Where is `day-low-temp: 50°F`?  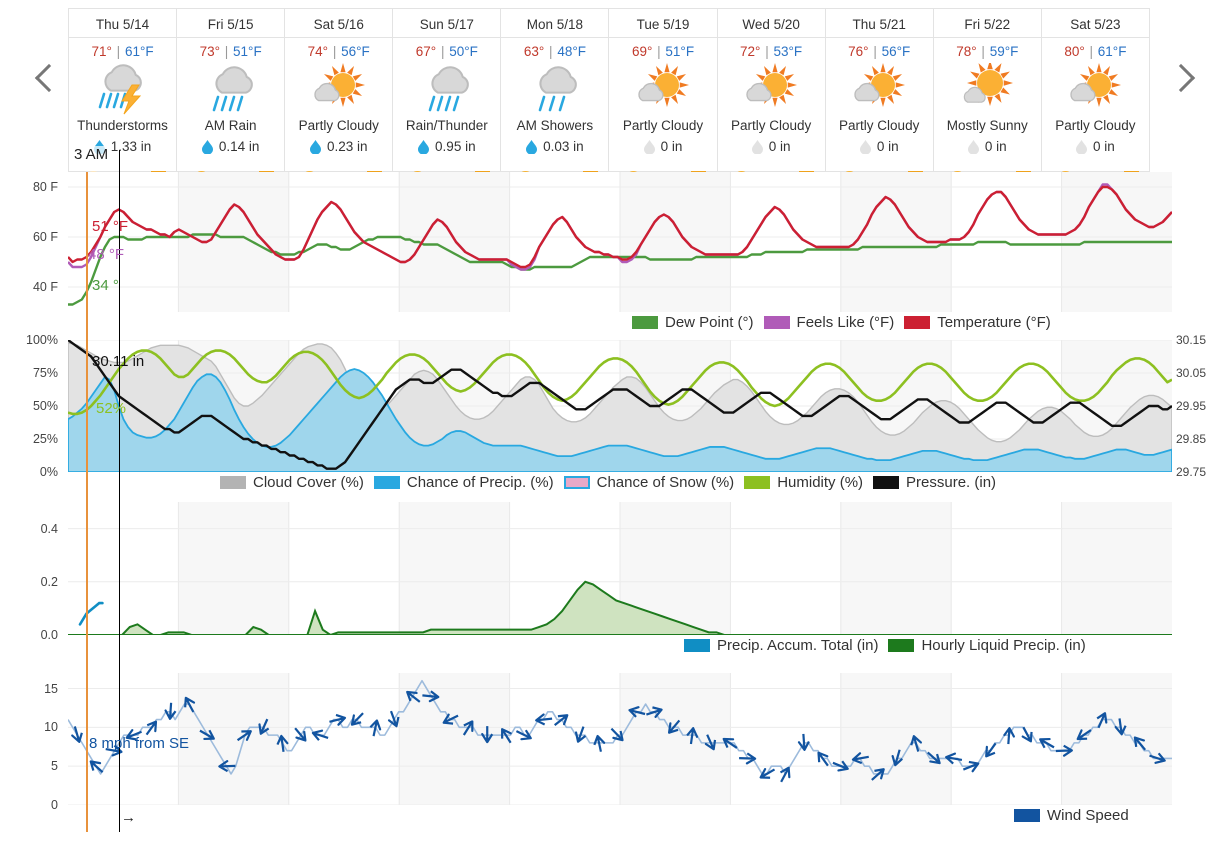 day-low-temp: 50°F is located at coordinates (463, 51).